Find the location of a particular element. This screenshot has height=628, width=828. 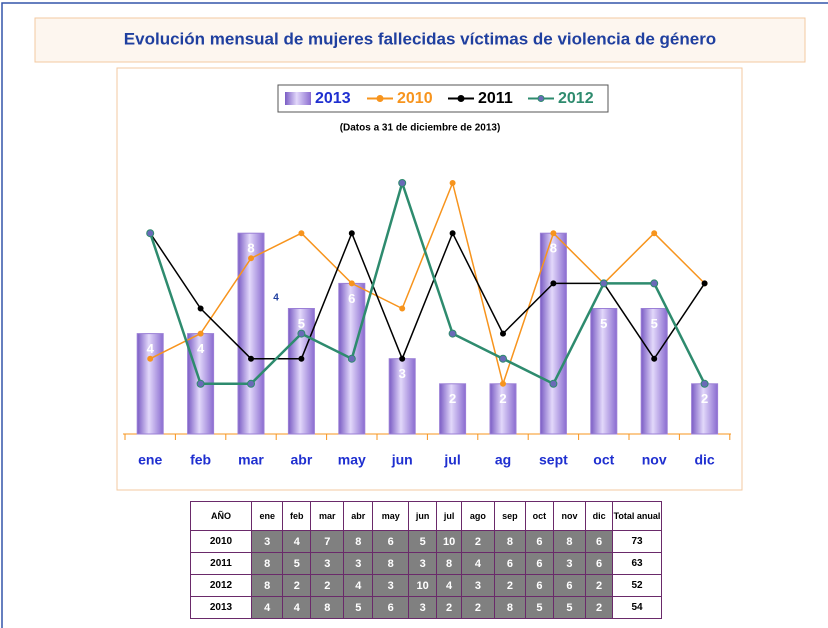

table-cell: 73 is located at coordinates (637, 541).